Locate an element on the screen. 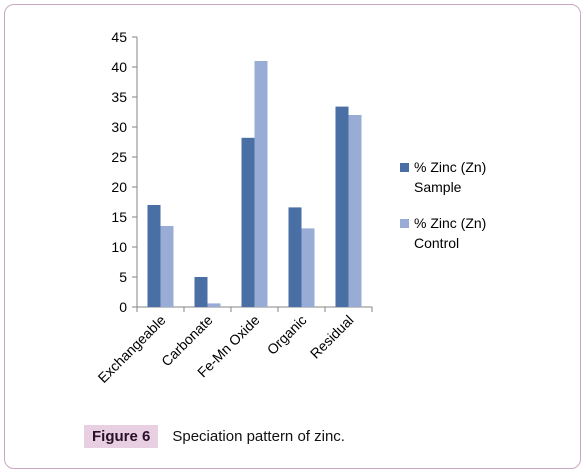 This screenshot has height=475, width=587. figure-caption: Figure 6 Speciation pattern of zinc. is located at coordinates (214, 436).